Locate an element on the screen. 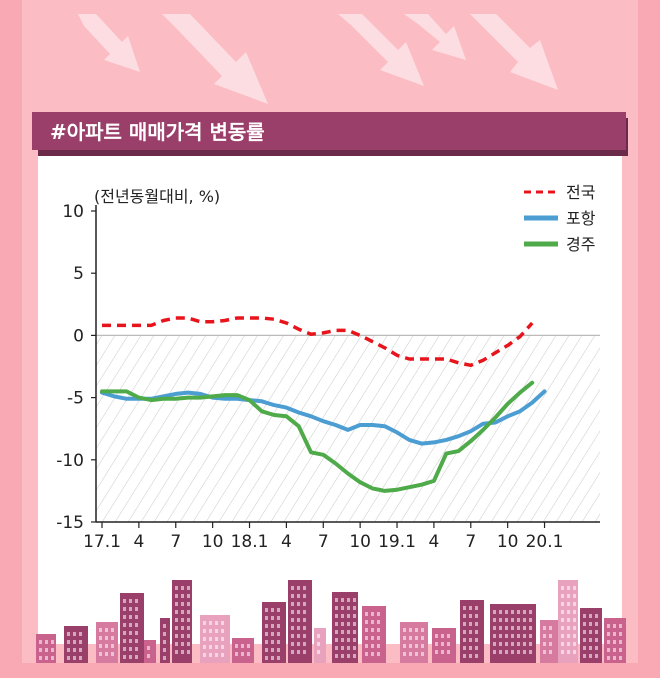 The image size is (660, 678). y-tick-label: -5 is located at coordinates (75, 399).